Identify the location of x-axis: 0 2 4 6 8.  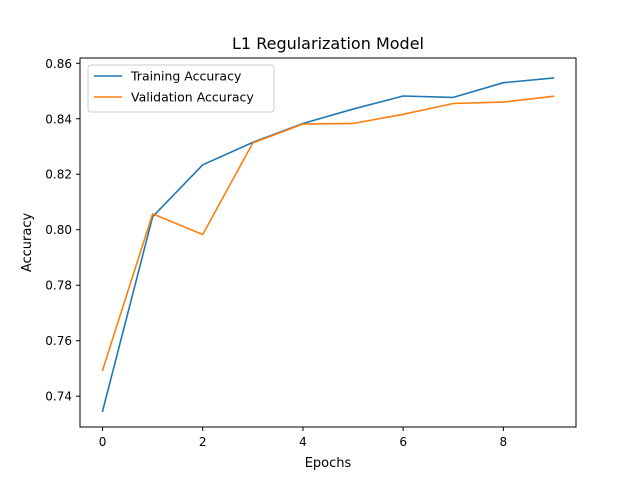
(303, 438).